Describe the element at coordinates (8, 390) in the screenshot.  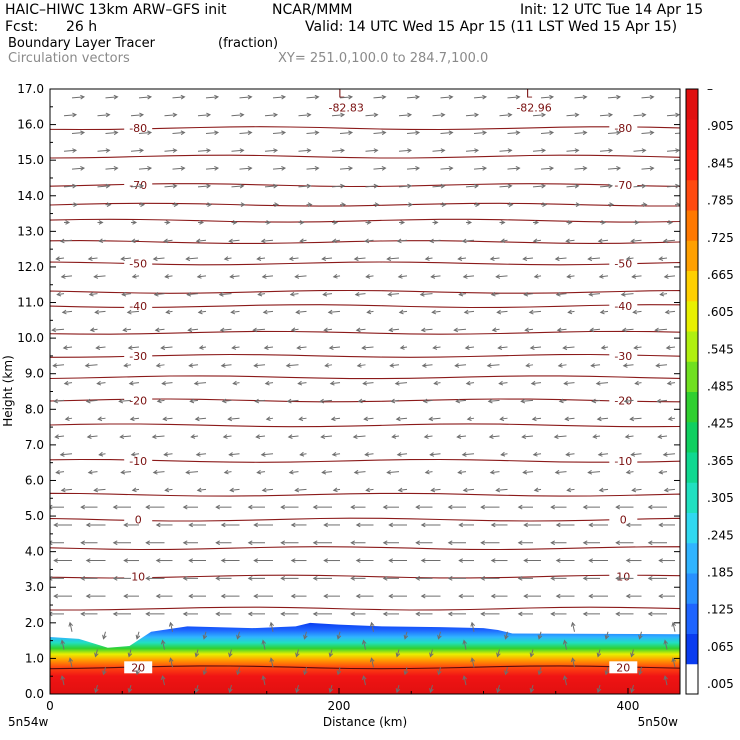
I see `y-axis-label: Height (km)` at that location.